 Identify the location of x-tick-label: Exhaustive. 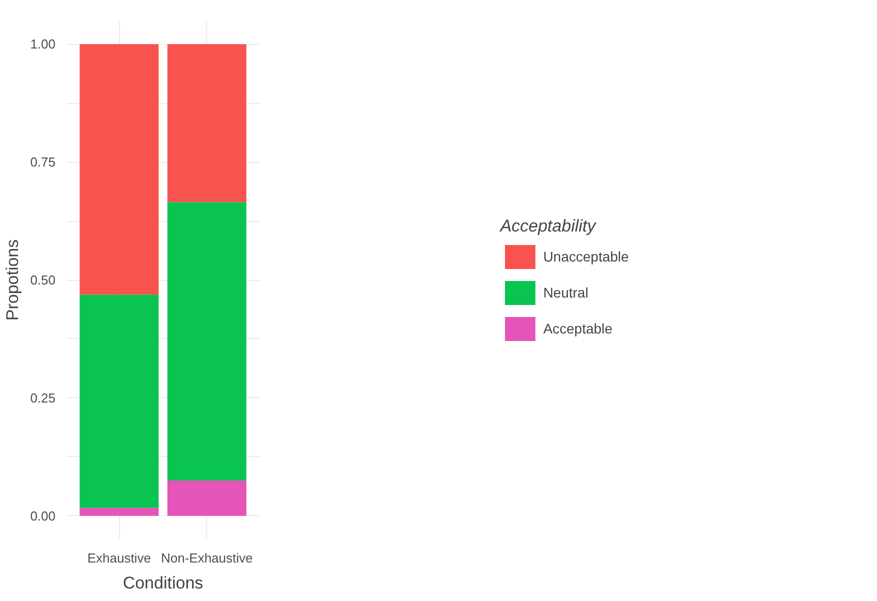
(119, 558).